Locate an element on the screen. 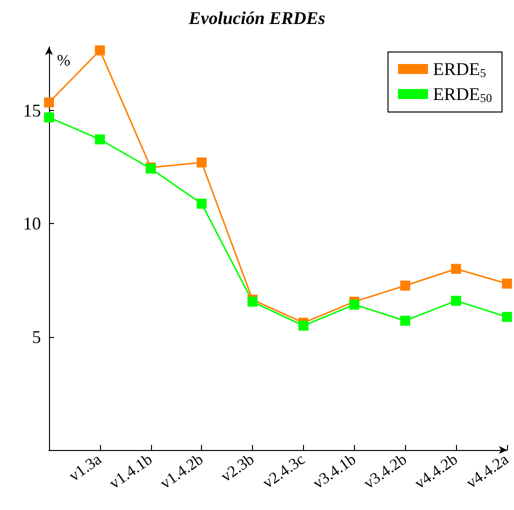 Image resolution: width=514 pixels, height=510 pixels. chart-title: Evolución ERDEs is located at coordinates (257, 18).